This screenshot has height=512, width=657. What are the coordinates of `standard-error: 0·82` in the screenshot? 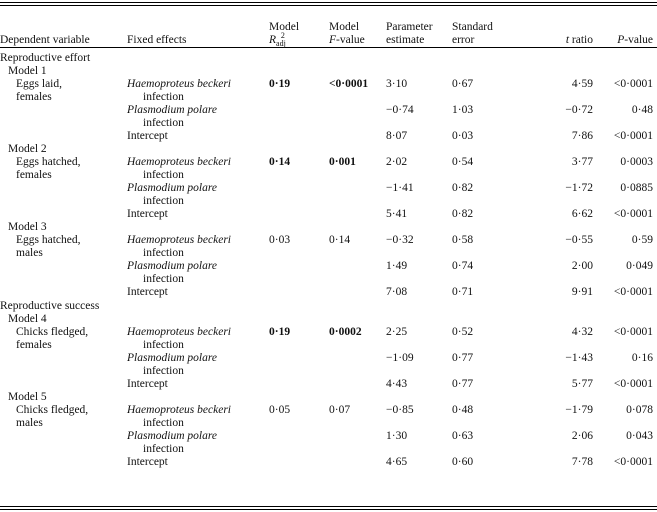 It's located at (463, 214).